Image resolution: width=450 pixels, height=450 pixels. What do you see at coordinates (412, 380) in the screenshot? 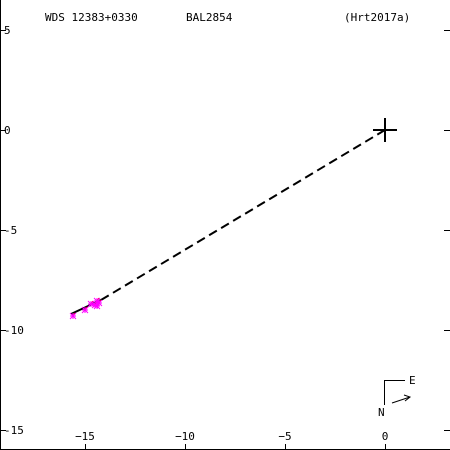
I see `compass-east-label: E` at bounding box center [412, 380].